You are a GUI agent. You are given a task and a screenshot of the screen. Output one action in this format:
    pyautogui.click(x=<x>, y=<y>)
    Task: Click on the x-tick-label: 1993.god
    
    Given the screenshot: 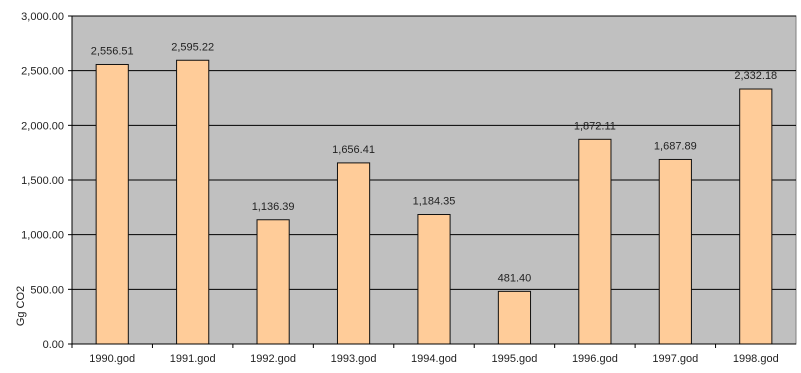 What is the action you would take?
    pyautogui.click(x=354, y=359)
    